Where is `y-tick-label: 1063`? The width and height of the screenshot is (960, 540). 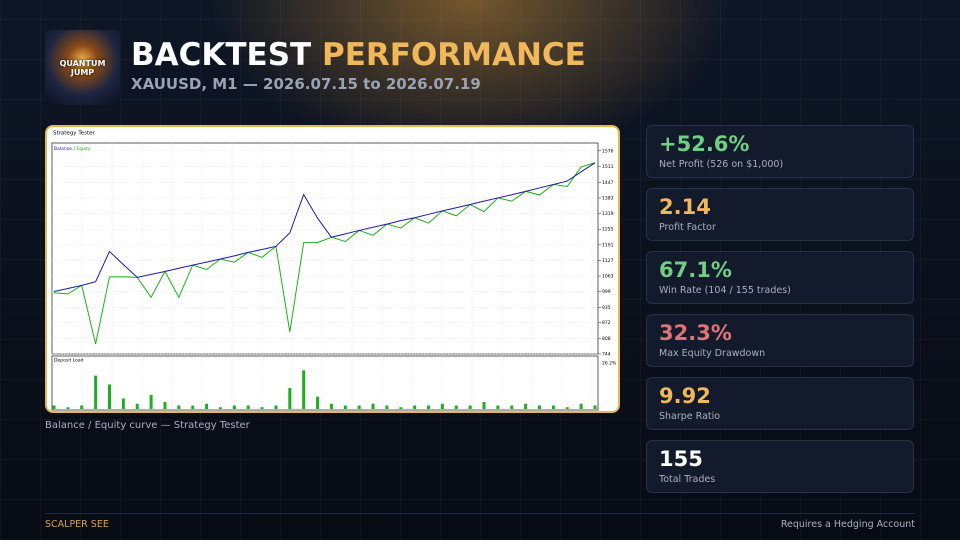
y-tick-label: 1063 is located at coordinates (608, 277).